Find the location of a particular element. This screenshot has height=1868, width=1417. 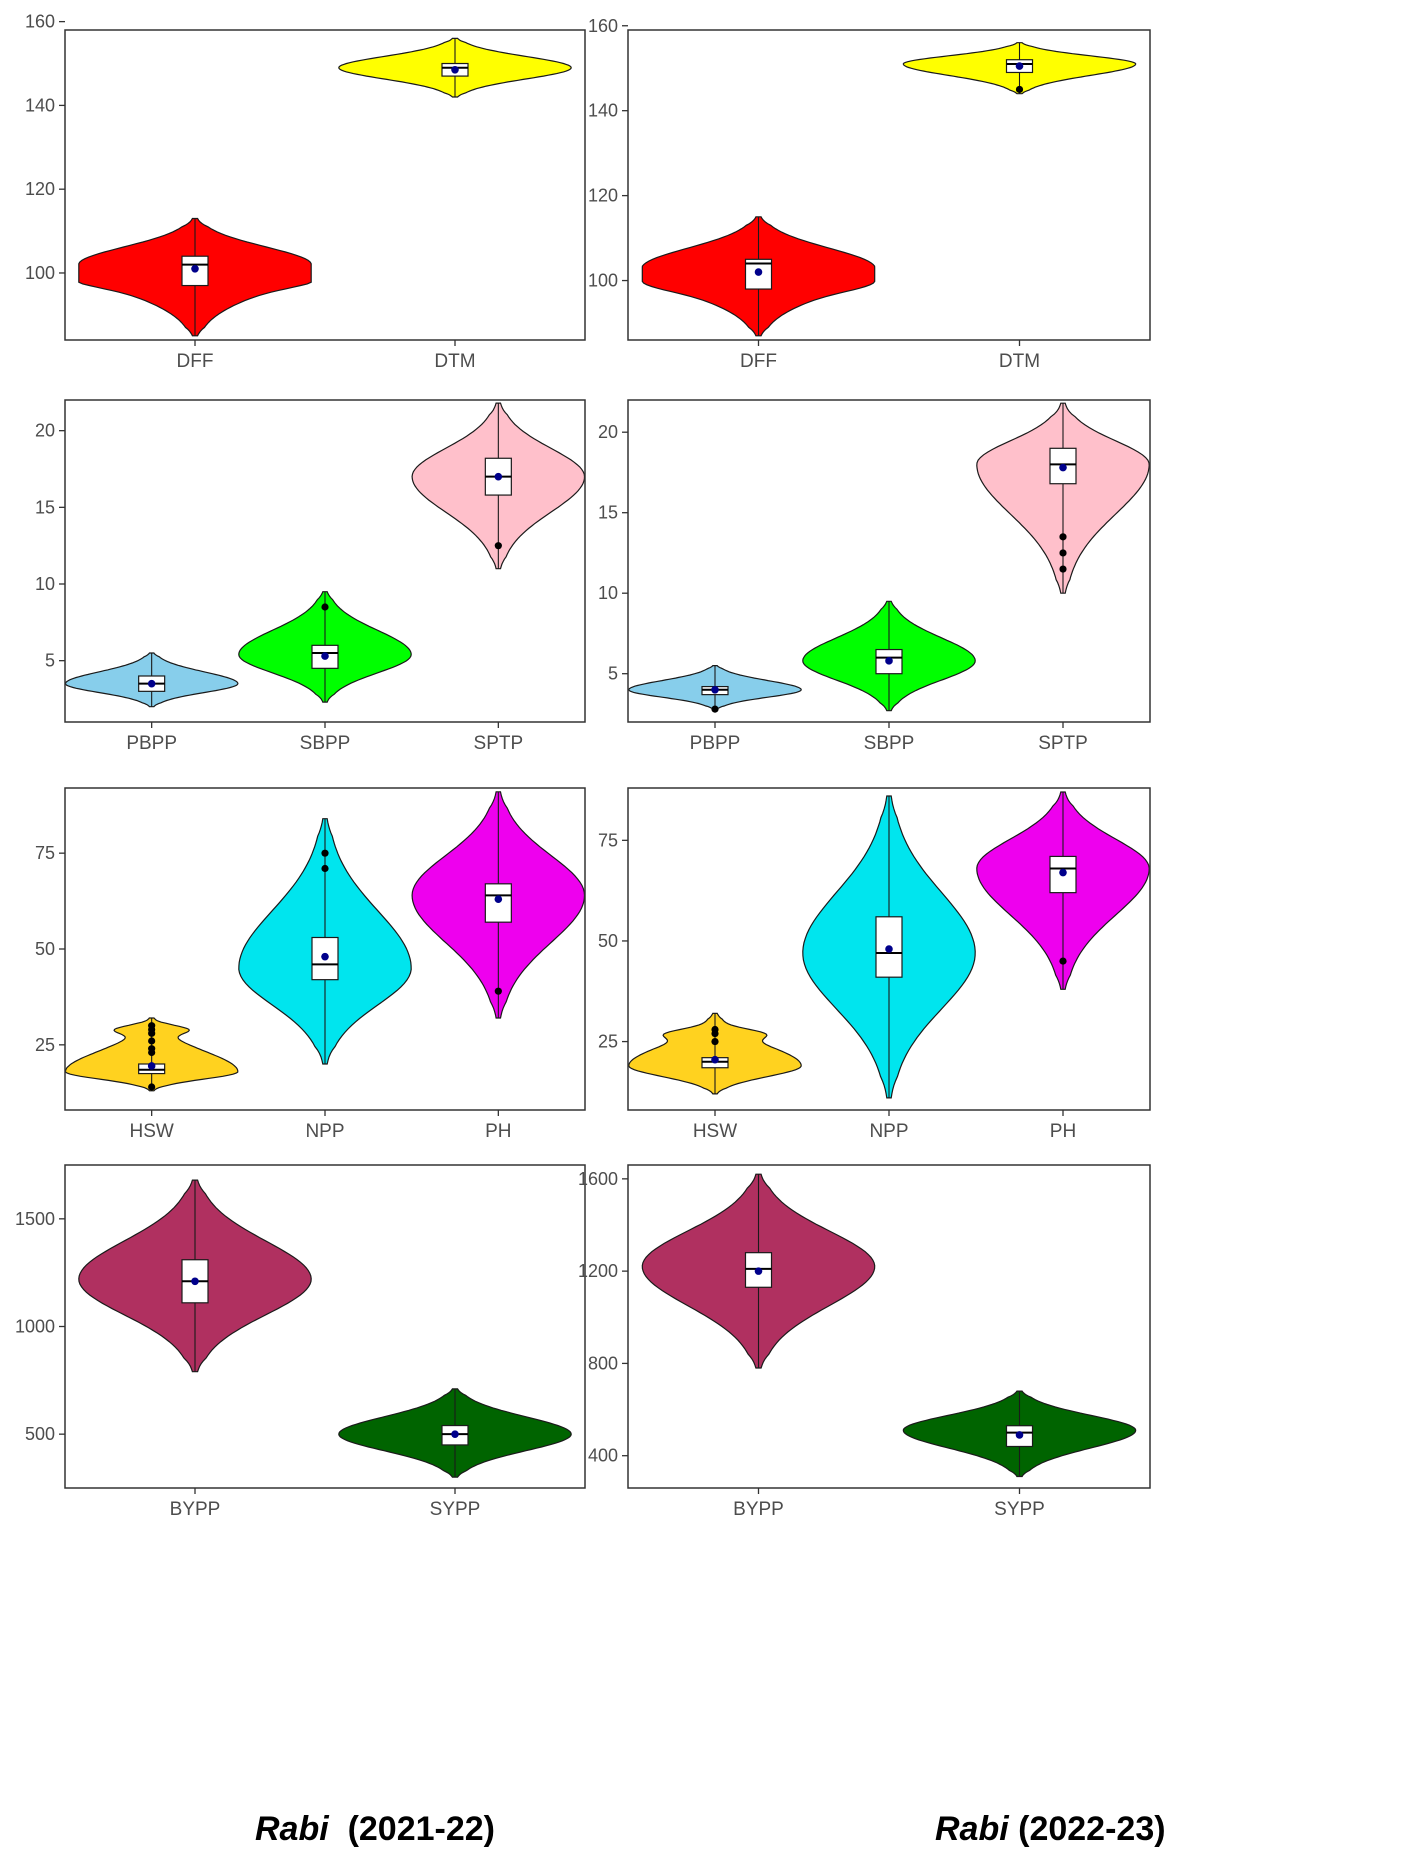

y-tick-label: 140 is located at coordinates (603, 111).